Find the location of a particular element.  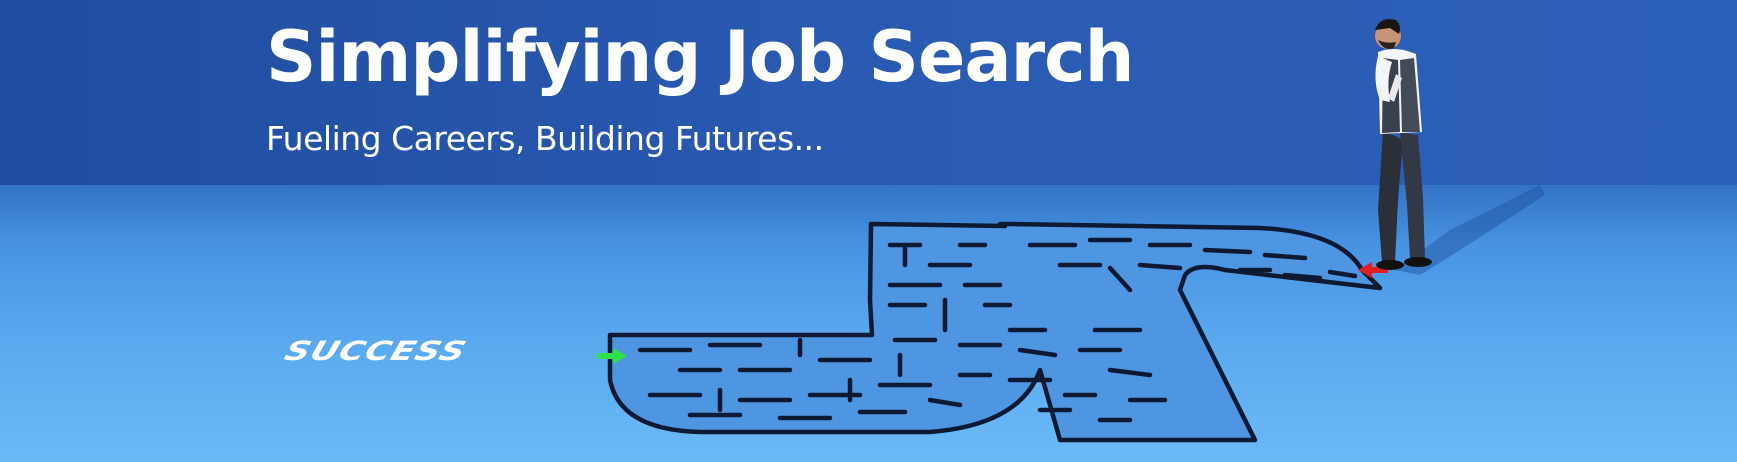

hero-title: Simplifying Job Search is located at coordinates (700, 57).